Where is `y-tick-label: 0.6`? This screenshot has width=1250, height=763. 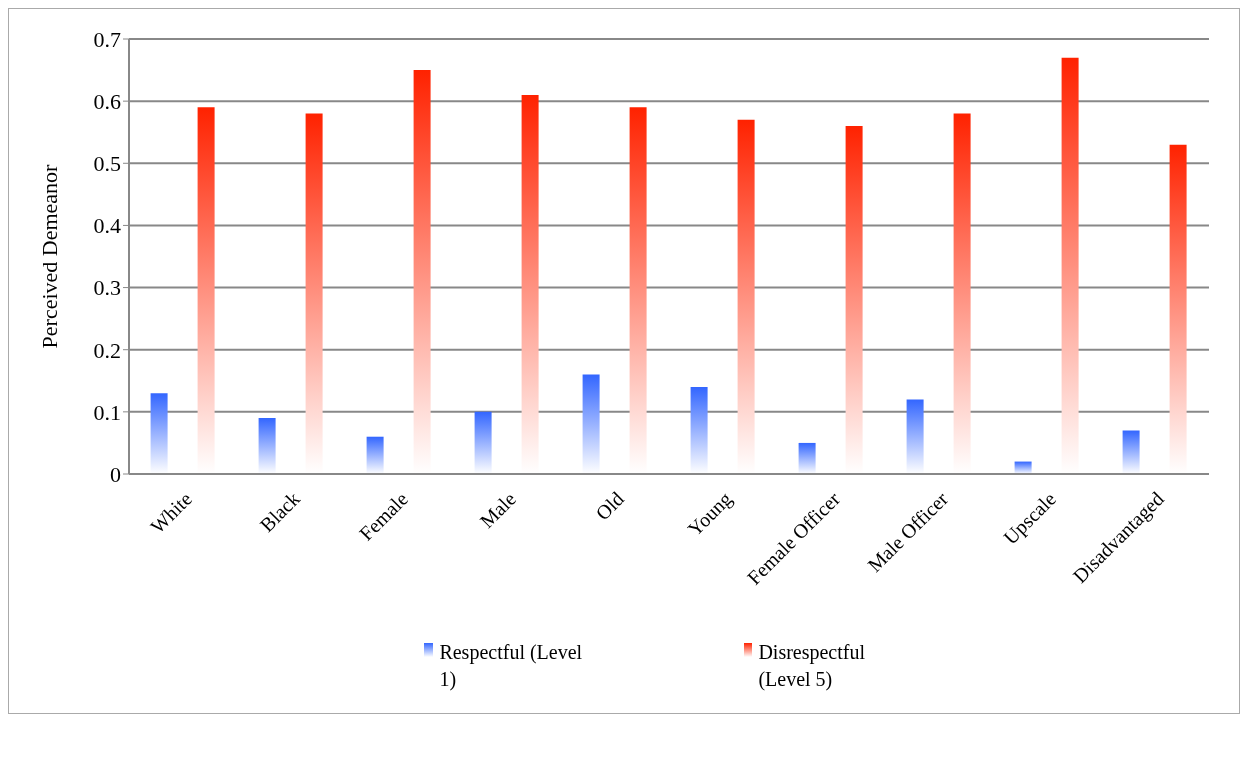 y-tick-label: 0.6 is located at coordinates (107, 101).